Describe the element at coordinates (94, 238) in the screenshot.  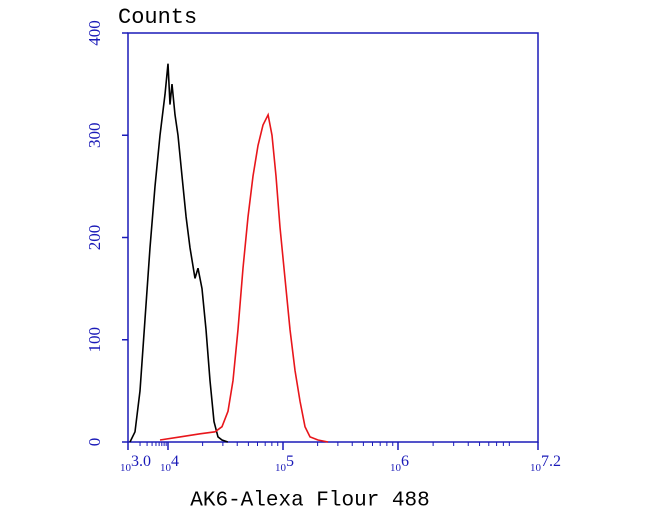
I see `y-tick-label: 200` at that location.